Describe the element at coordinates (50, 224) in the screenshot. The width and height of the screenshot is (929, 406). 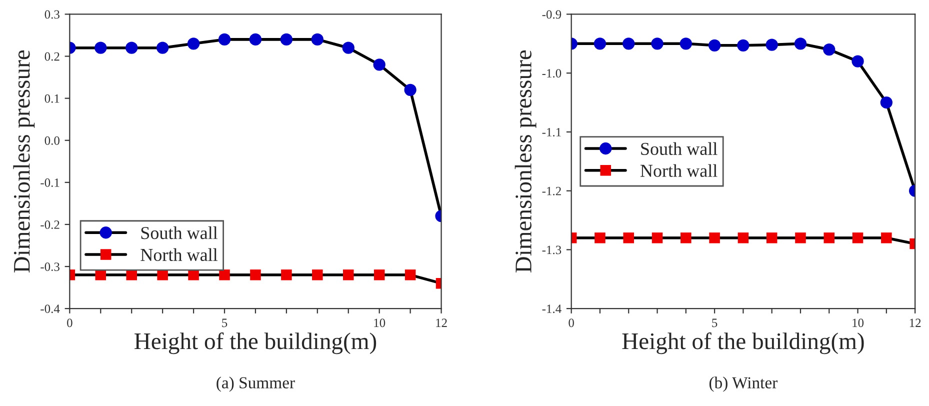
I see `y-tick-label: -0.2` at that location.